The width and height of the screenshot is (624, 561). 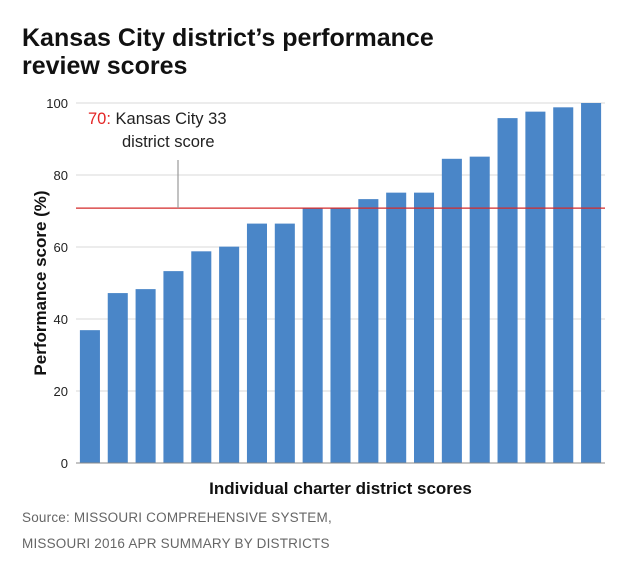 I want to click on source-line-2: MISSOURI 2016 APR SUMMARY BY DISTRICTS, so click(x=176, y=543).